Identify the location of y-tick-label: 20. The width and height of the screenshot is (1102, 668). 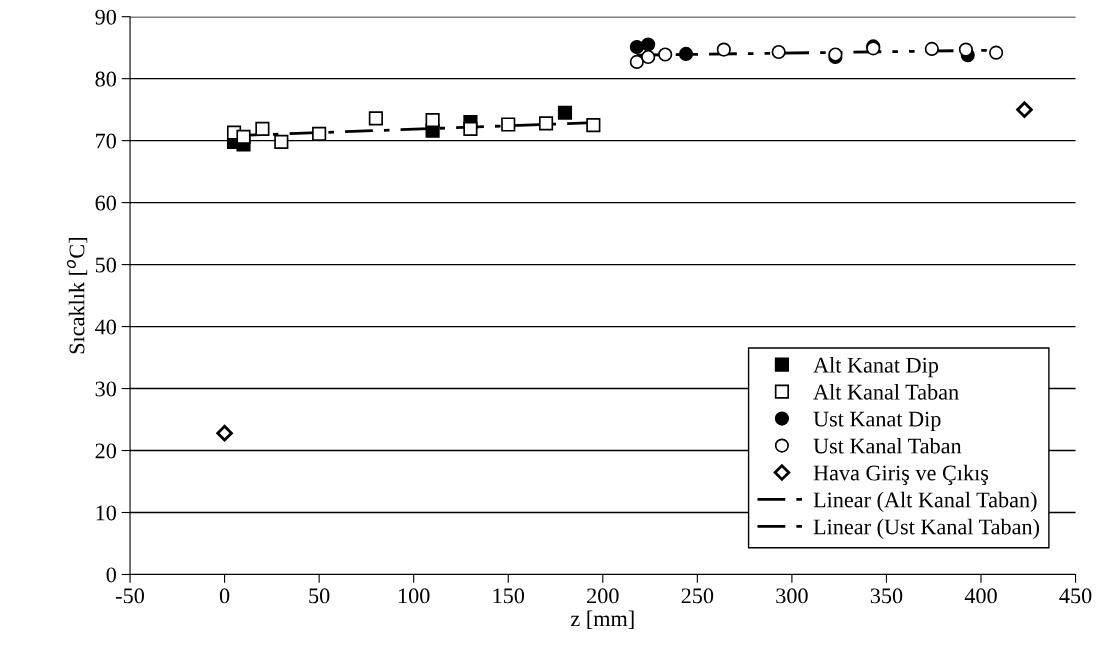
(105, 451).